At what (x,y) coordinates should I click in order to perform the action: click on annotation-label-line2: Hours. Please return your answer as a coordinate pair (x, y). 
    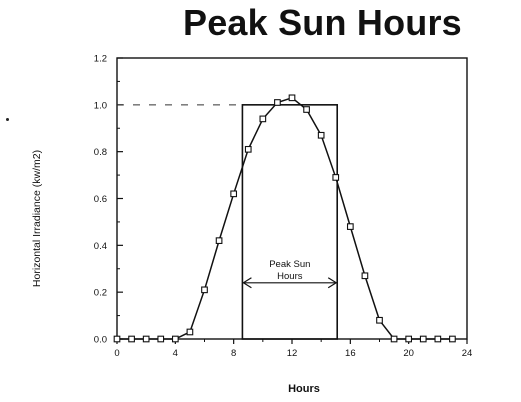
    Looking at the image, I should click on (290, 276).